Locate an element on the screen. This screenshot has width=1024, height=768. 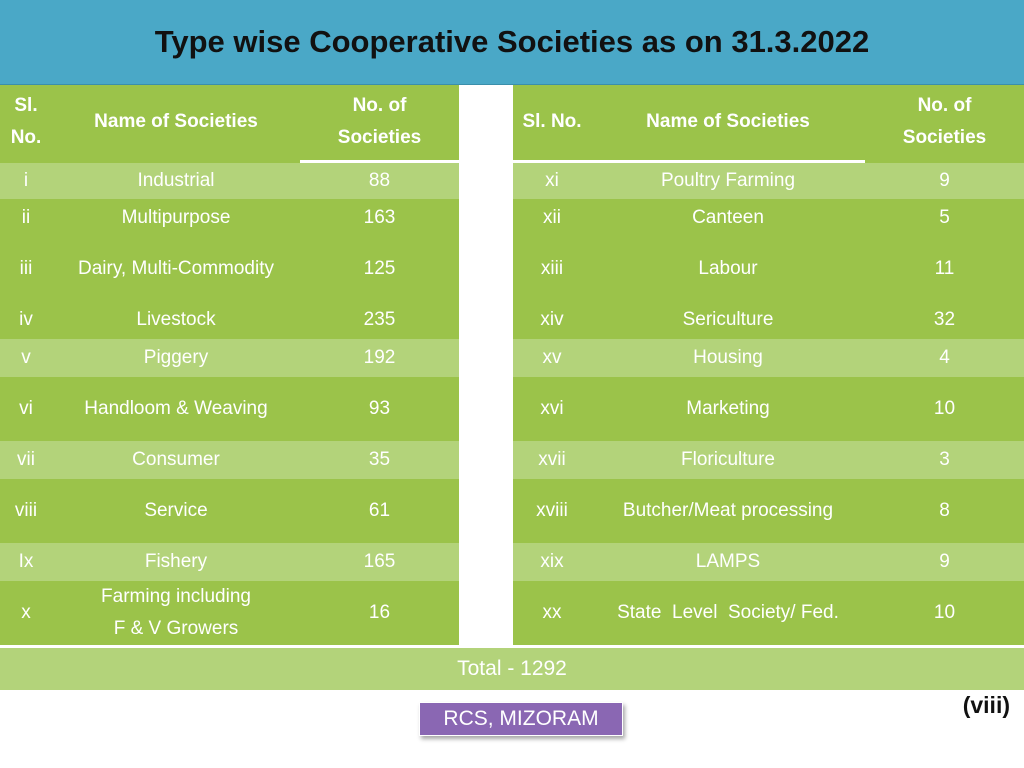
table-row: xviii Butcher/Meat processing 8 is located at coordinates (768, 511).